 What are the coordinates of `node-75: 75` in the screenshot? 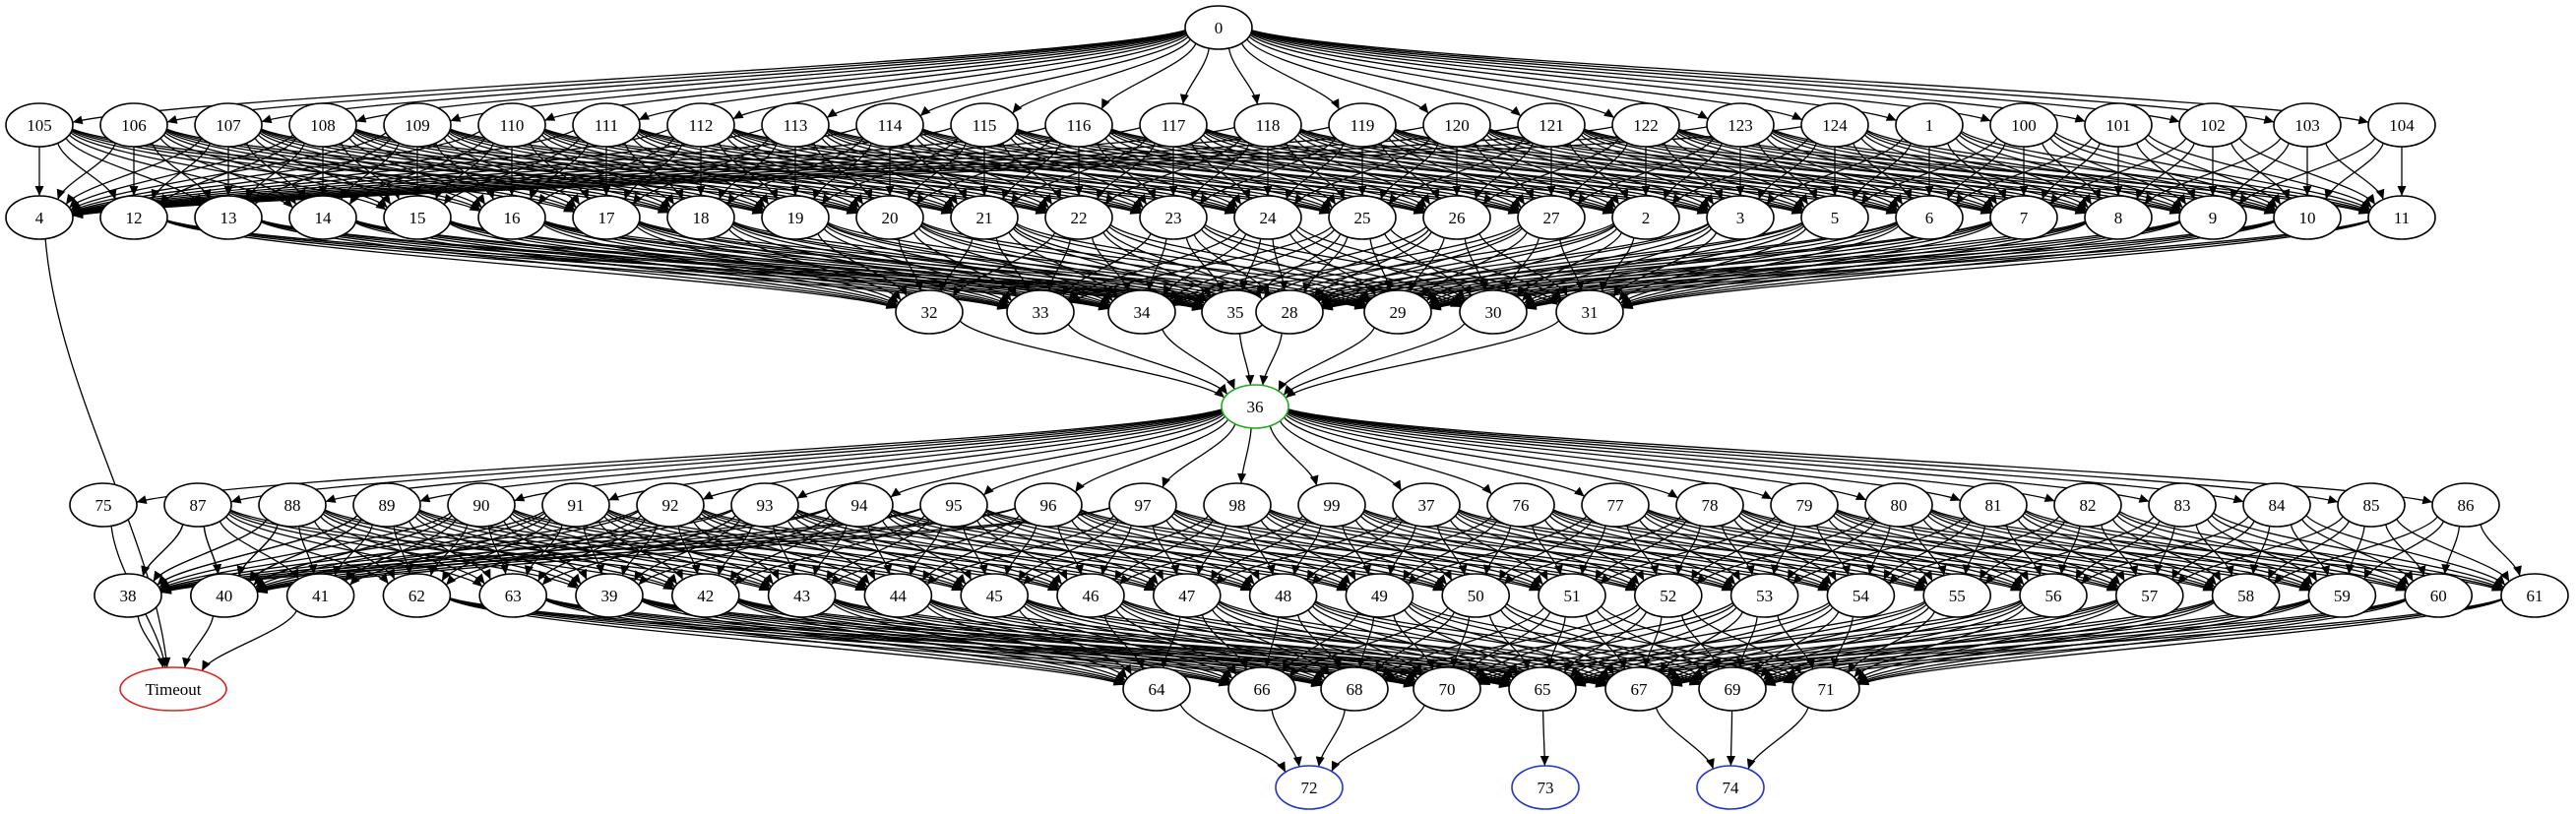 It's located at (103, 505).